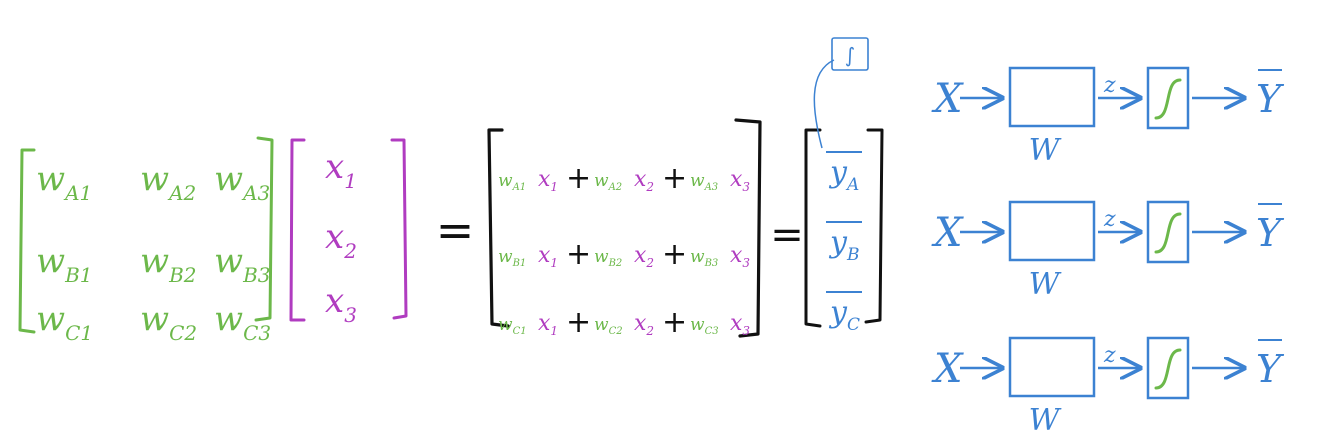 Image resolution: width=1325 pixels, height=441 pixels. Describe the element at coordinates (64, 322) in the screenshot. I see `weight-entry-c1: wC1` at that location.